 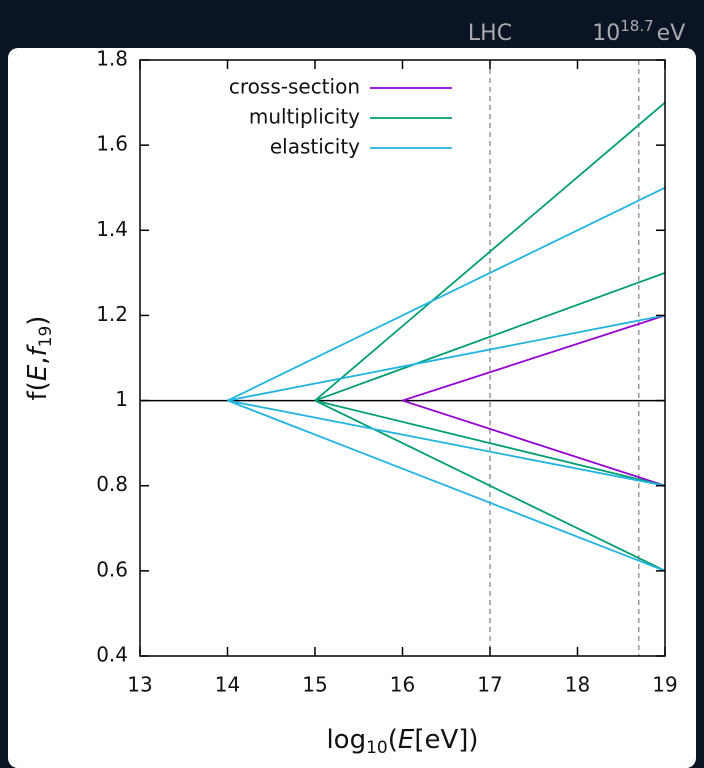 I want to click on legend-label: cross-section, so click(x=294, y=87).